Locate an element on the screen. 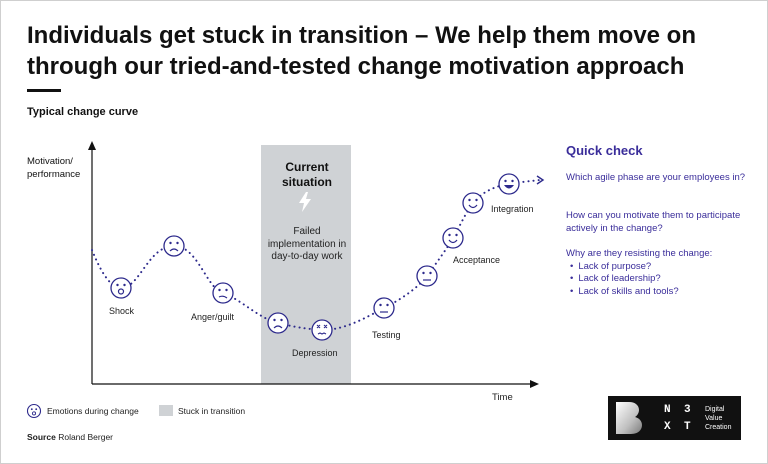 The image size is (768, 464). confused-face-icon is located at coordinates (223, 293).